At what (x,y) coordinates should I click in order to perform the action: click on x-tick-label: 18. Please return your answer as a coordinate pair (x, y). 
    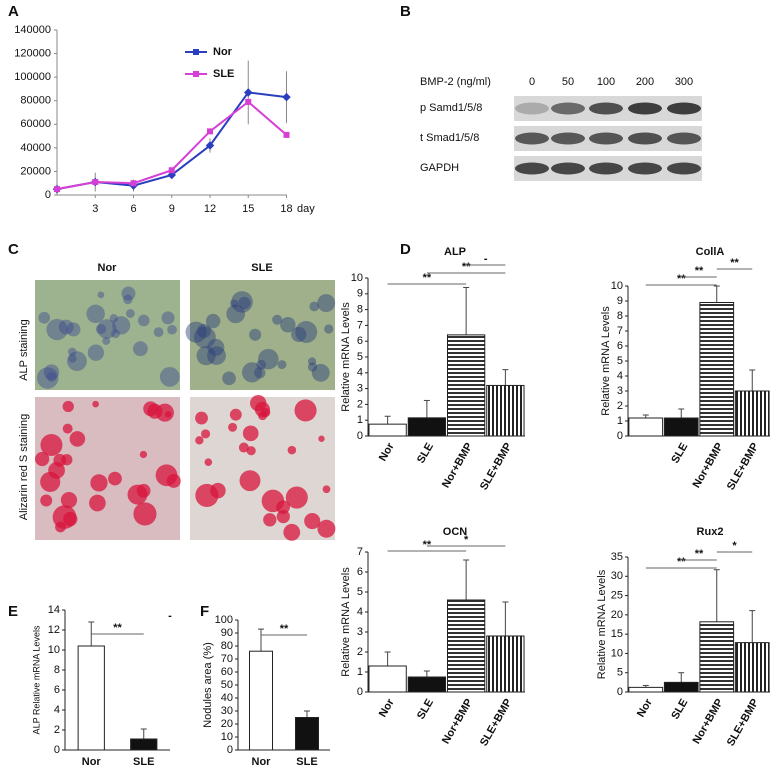
    Looking at the image, I should click on (286, 209).